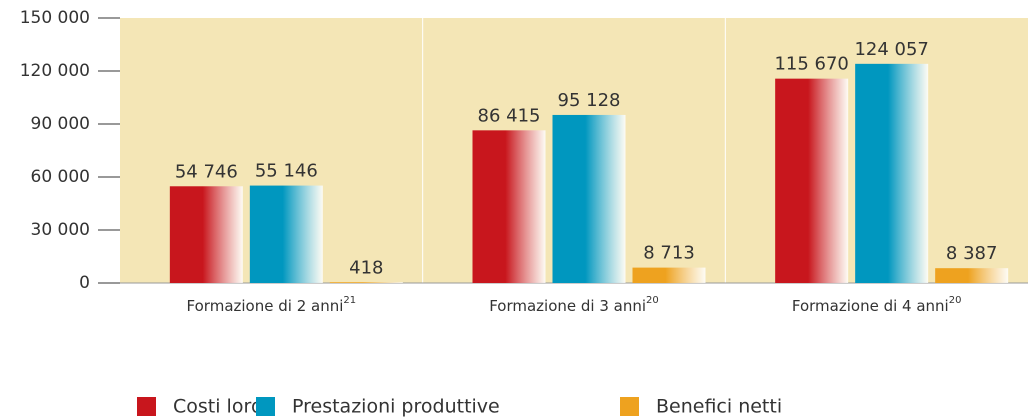  Describe the element at coordinates (396, 407) in the screenshot. I see `legend-label: Prestazioni produttive` at that location.